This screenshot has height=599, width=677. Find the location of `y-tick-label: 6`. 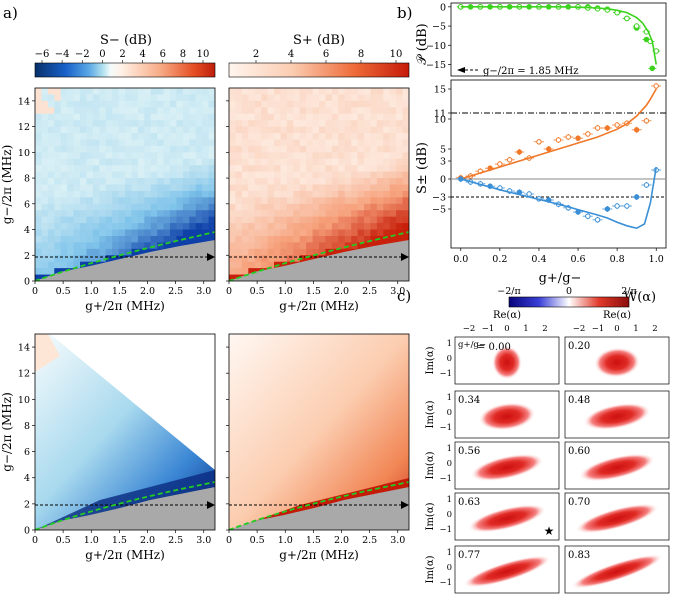

y-tick-label: 6 is located at coordinates (27, 204).